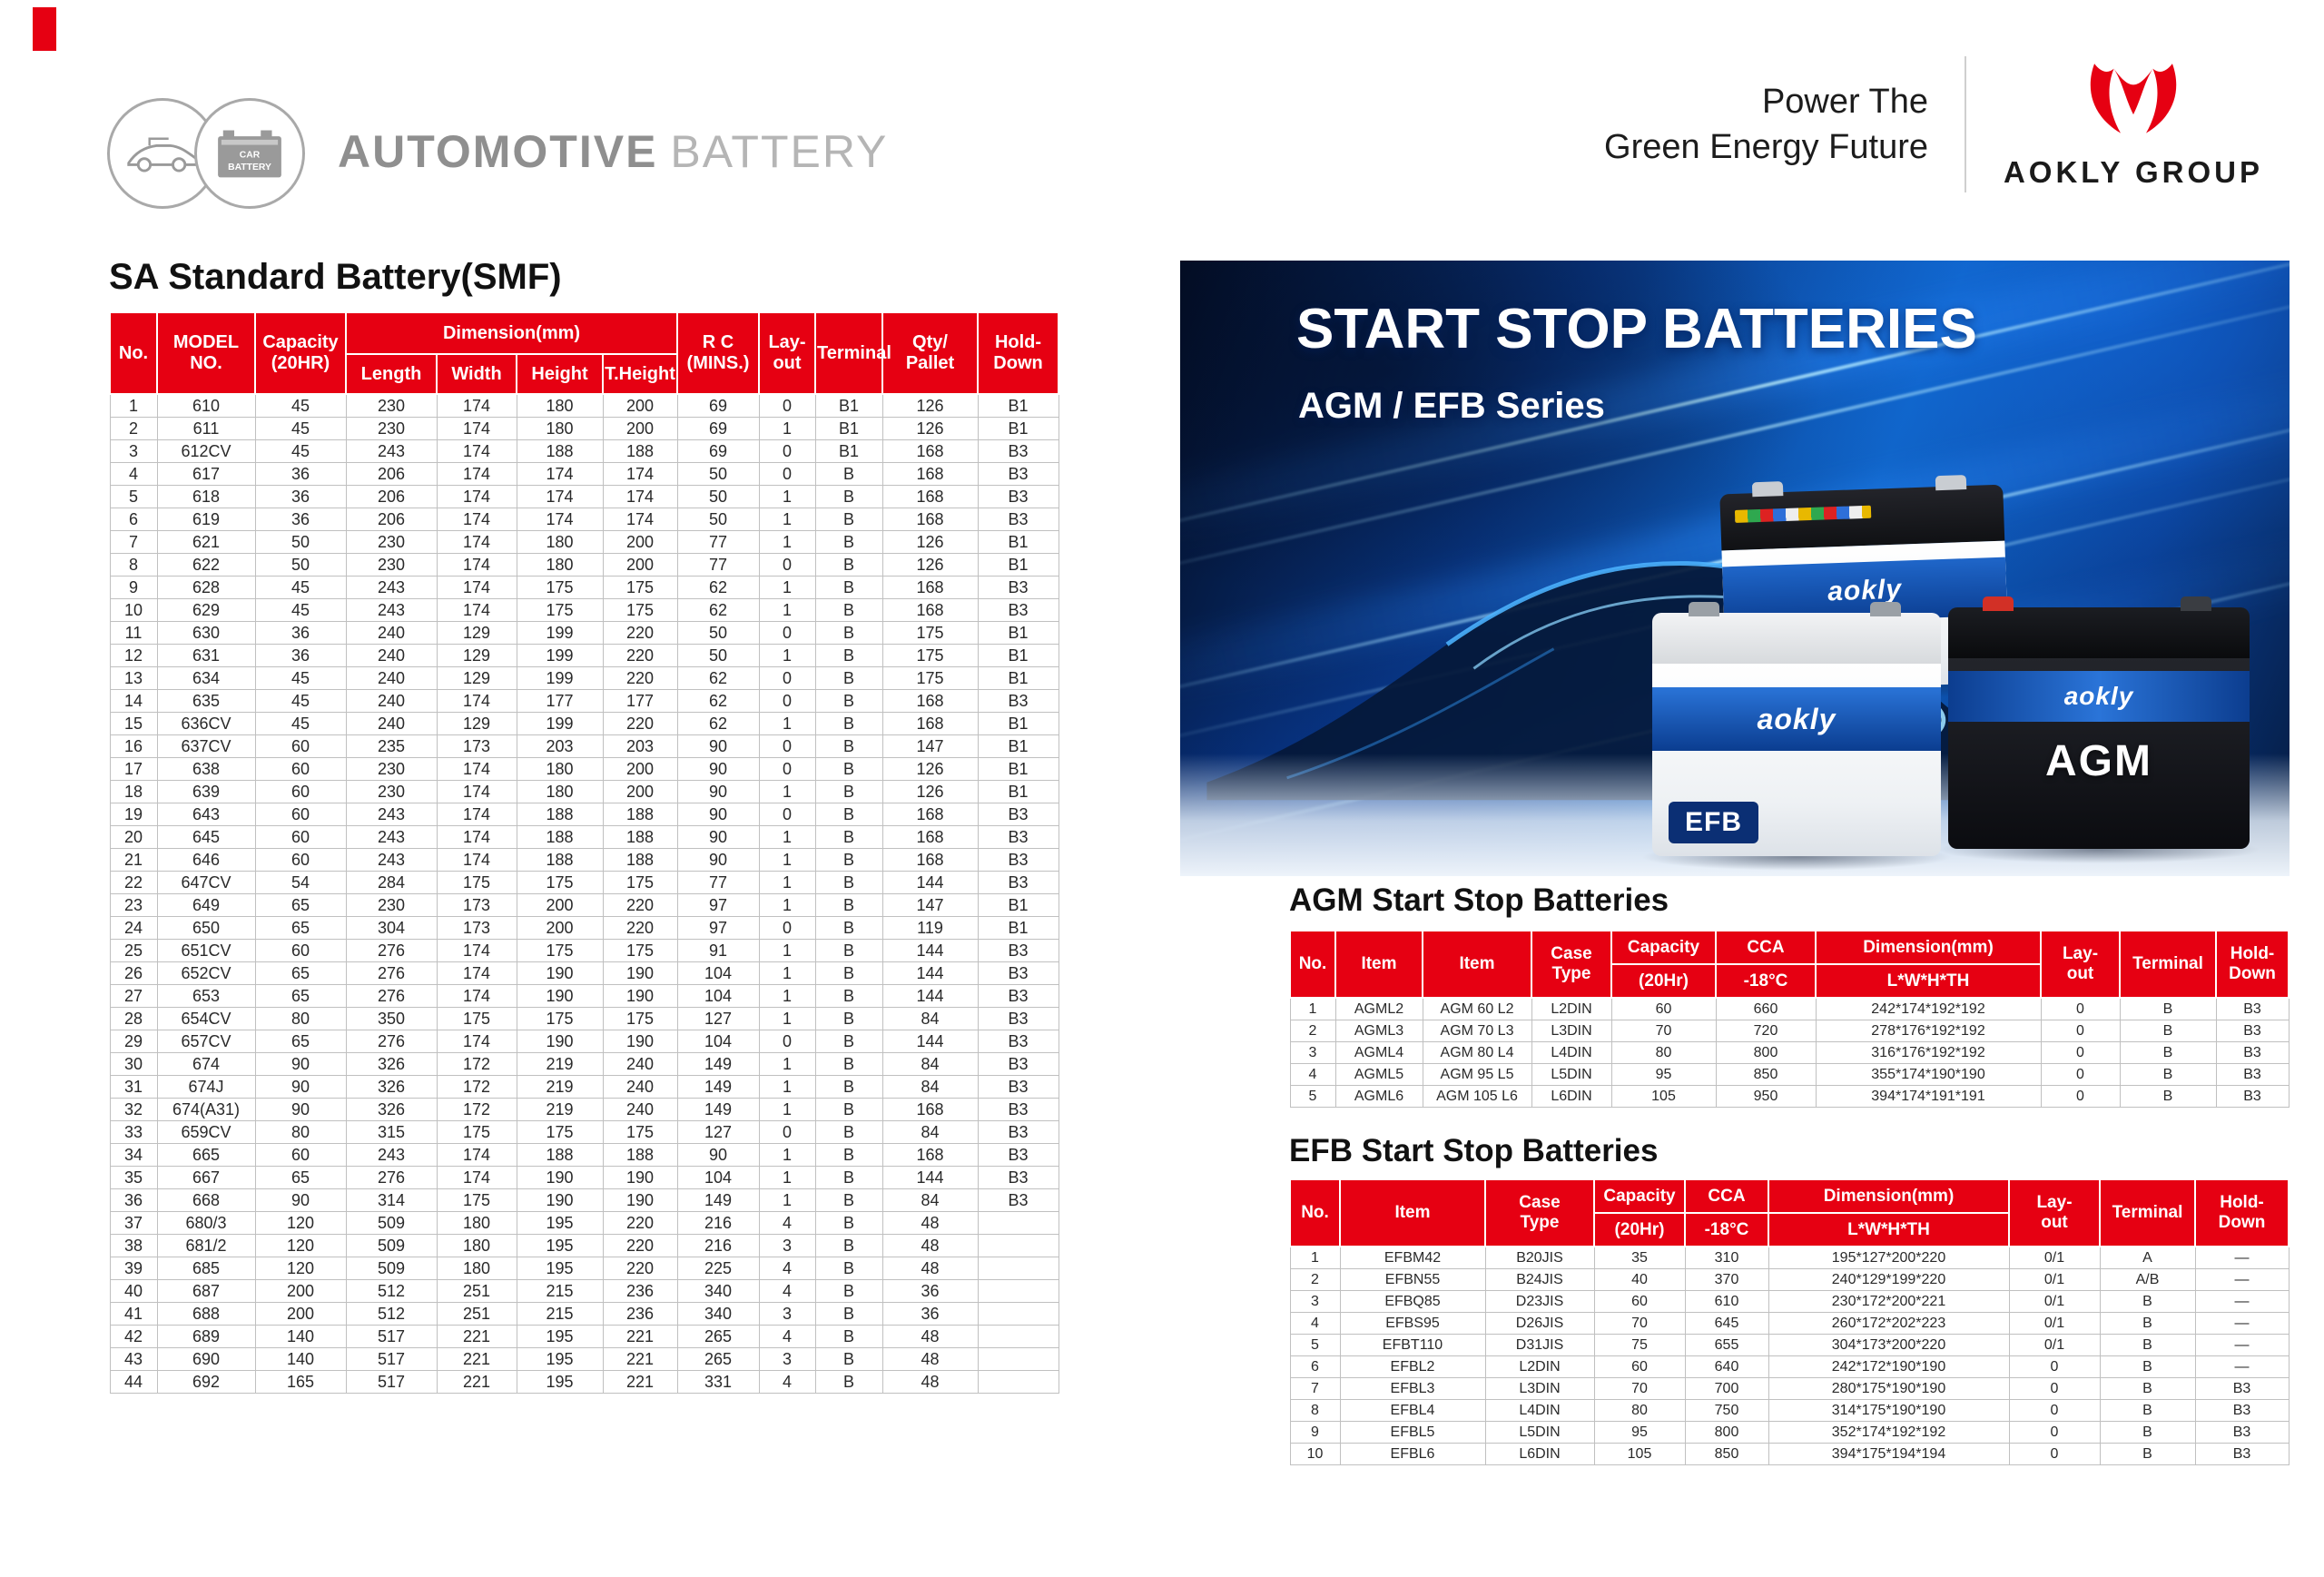  I want to click on table-cell: 674J, so click(206, 1087).